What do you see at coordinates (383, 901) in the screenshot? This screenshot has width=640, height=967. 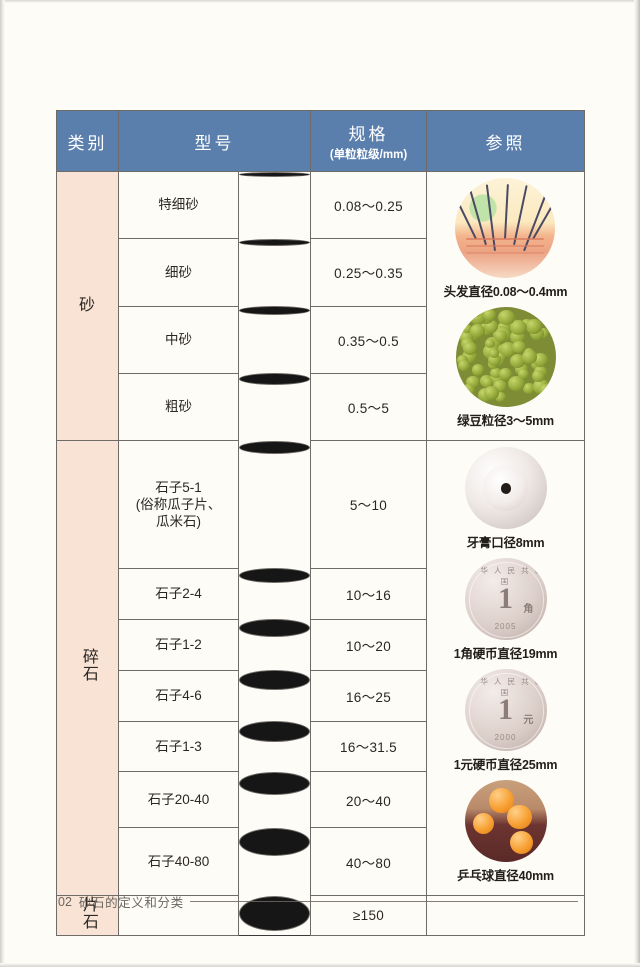 I see `footer-rule` at bounding box center [383, 901].